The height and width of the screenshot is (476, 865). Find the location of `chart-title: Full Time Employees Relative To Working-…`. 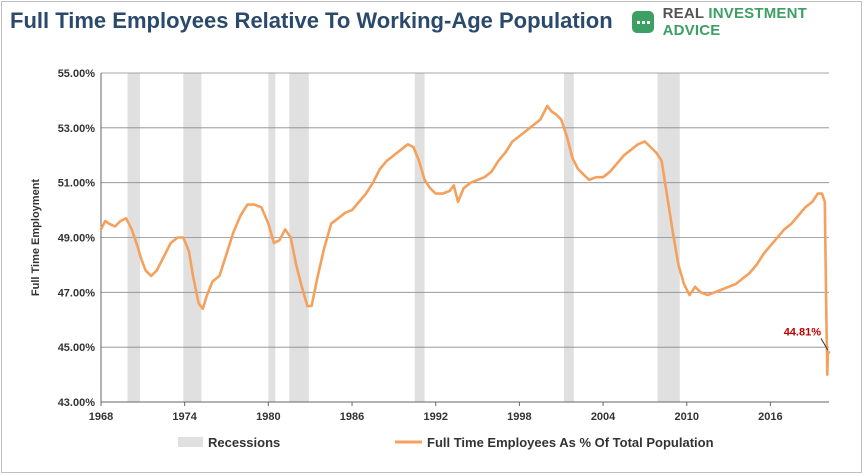

chart-title: Full Time Employees Relative To Working-… is located at coordinates (311, 20).